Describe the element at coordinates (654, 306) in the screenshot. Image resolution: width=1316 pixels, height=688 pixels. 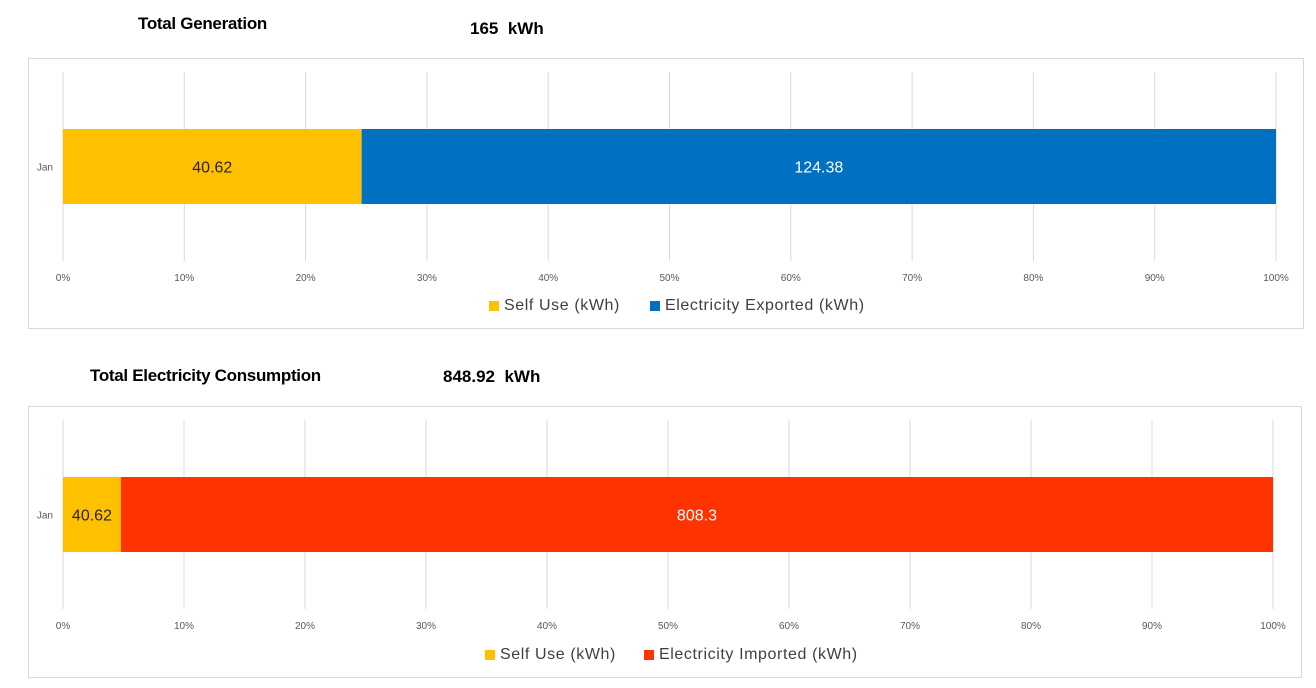
I see `exported-swatch` at that location.